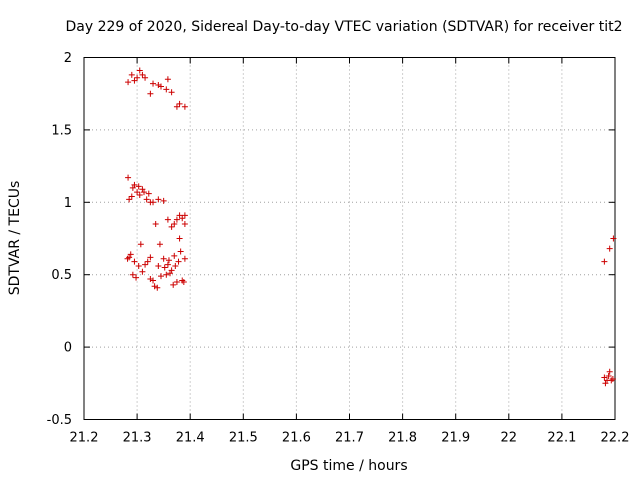 This screenshot has height=480, width=640. Describe the element at coordinates (61, 130) in the screenshot. I see `y-tick-label: 1.5` at that location.